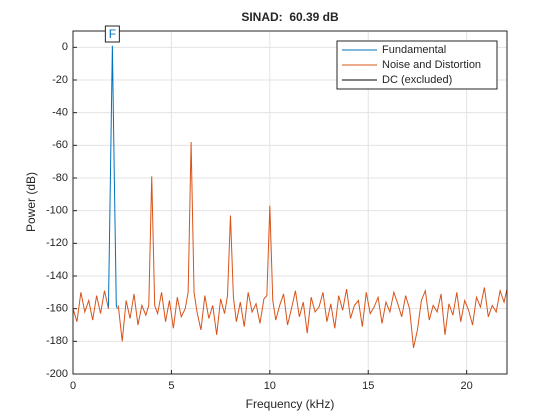 The height and width of the screenshot is (420, 560). I want to click on annotation: F, so click(112, 34).